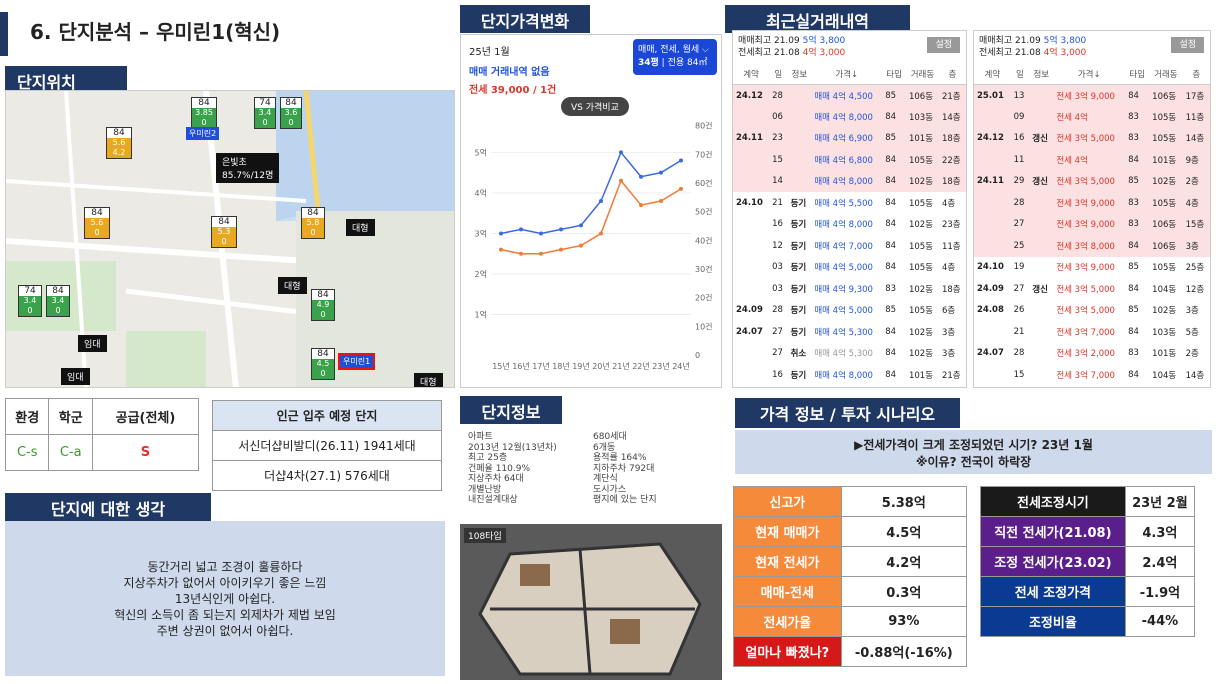  Describe the element at coordinates (1092, 95) in the screenshot. I see `tx-row: 25.01 13 전세 3억 9,000 84 106동 17층` at that location.